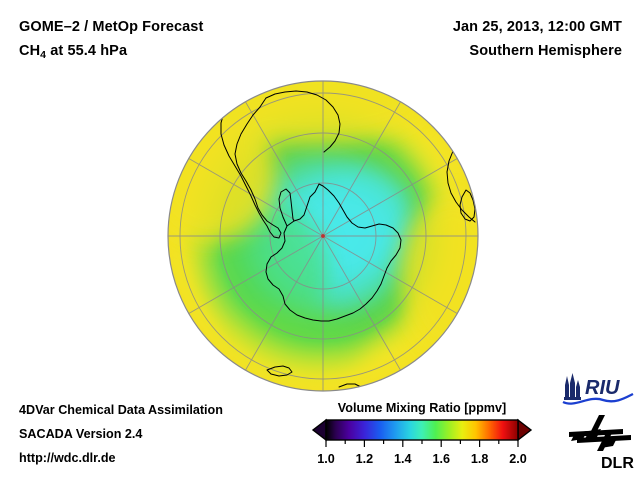 This screenshot has width=640, height=480. I want to click on dlr-logo: DLR, so click(601, 443).